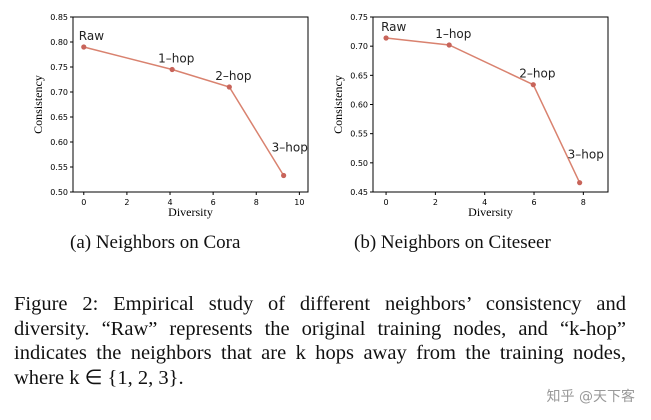  Describe the element at coordinates (452, 242) in the screenshot. I see `subcaption-citeseer: (b) Neighbors on Citeseer` at that location.